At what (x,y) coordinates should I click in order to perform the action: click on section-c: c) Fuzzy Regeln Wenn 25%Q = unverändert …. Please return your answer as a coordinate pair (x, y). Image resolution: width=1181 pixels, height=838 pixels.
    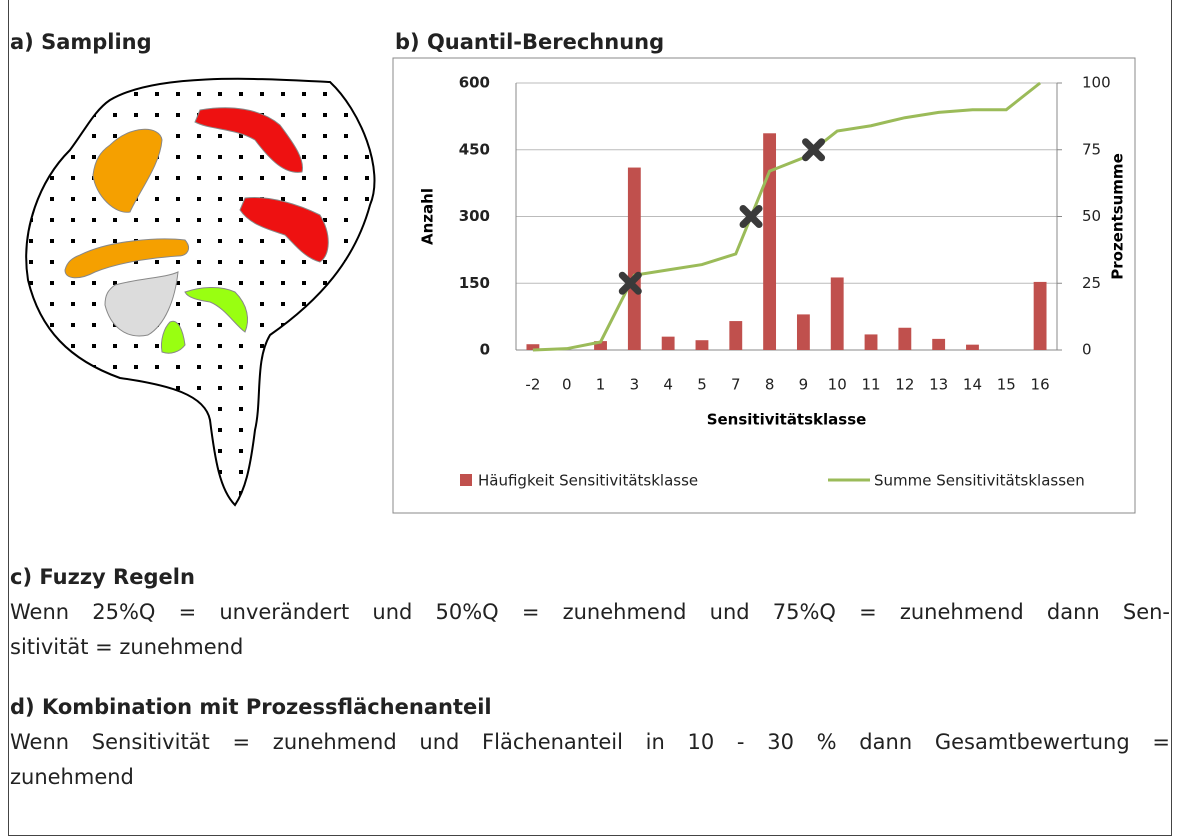
    Looking at the image, I should click on (590, 612).